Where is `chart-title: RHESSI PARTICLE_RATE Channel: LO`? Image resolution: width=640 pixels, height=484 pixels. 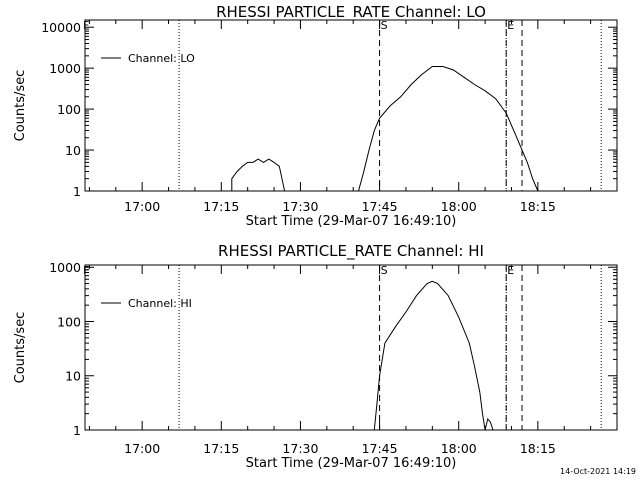 chart-title: RHESSI PARTICLE_RATE Channel: LO is located at coordinates (351, 12).